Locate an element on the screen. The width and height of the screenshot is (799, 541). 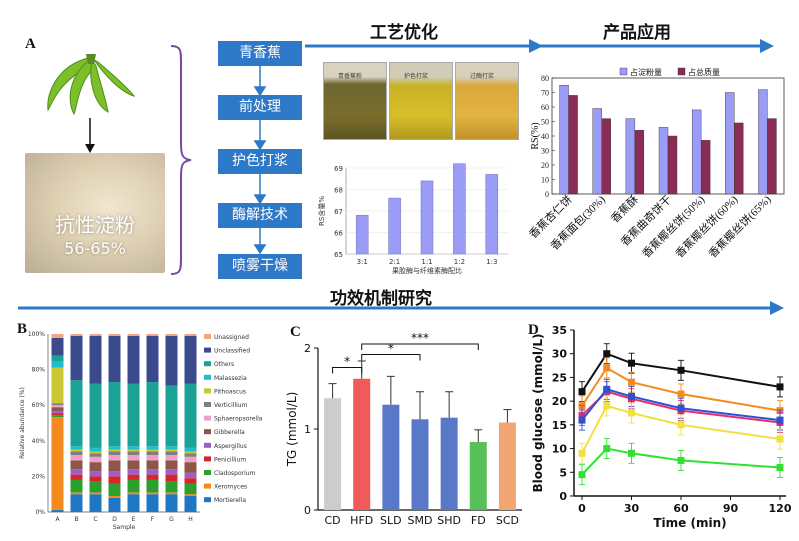
y-tick-label: 40% is located at coordinates (39, 441).